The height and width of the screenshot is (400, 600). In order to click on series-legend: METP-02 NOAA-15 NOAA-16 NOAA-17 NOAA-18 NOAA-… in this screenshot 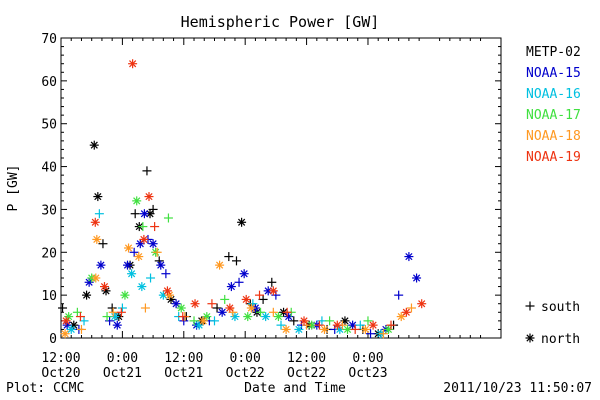, I will do `click(553, 105)`.